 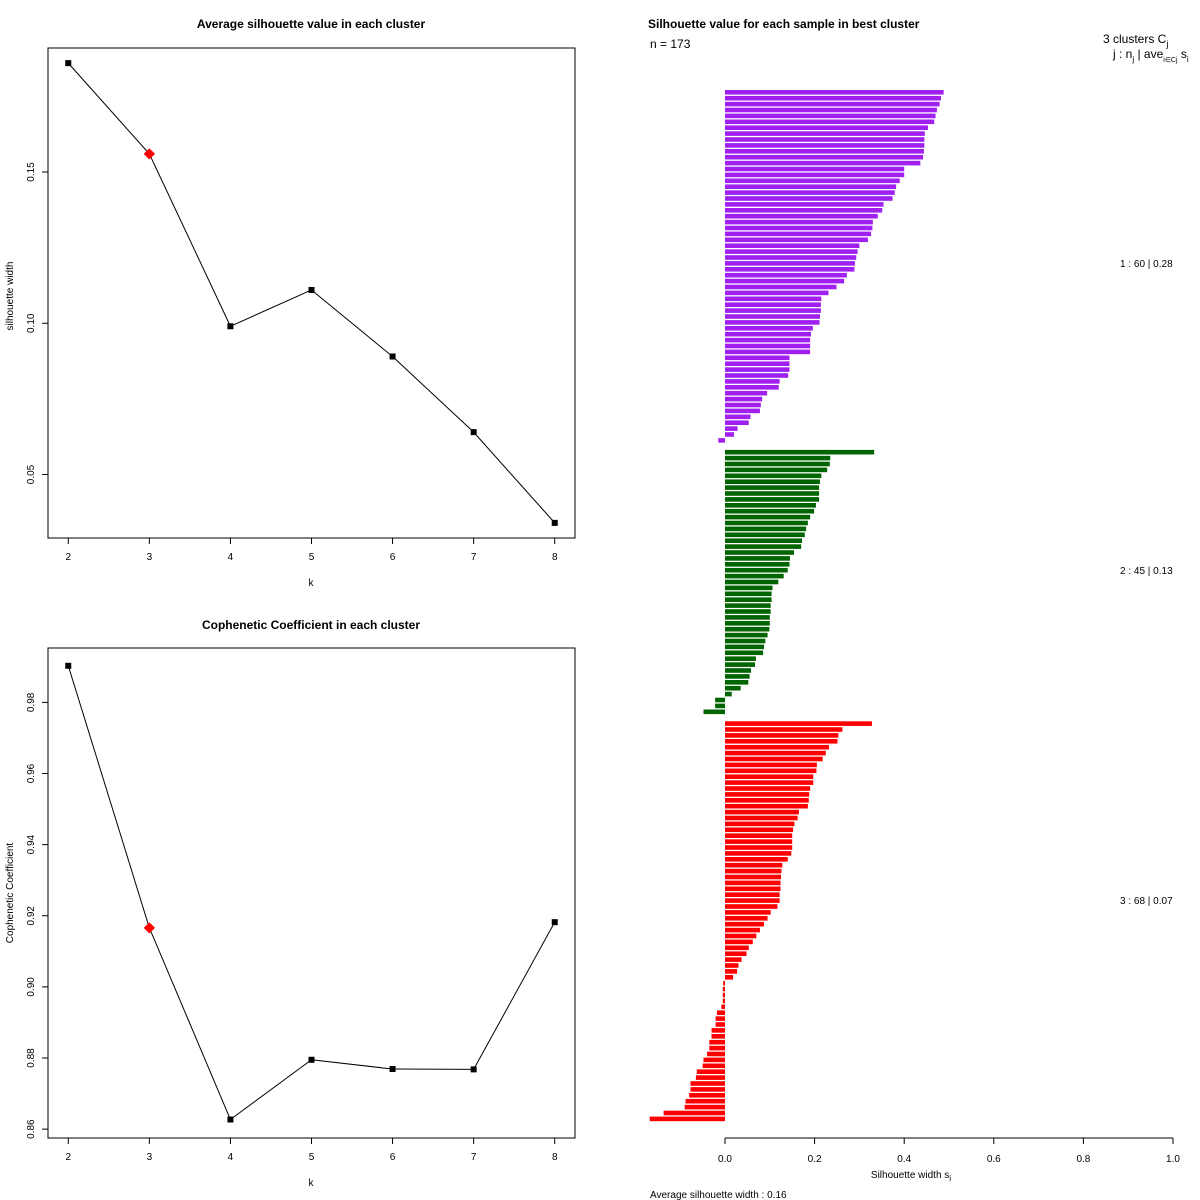 What do you see at coordinates (31, 1058) in the screenshot?
I see `y-tick-label: 0.88` at bounding box center [31, 1058].